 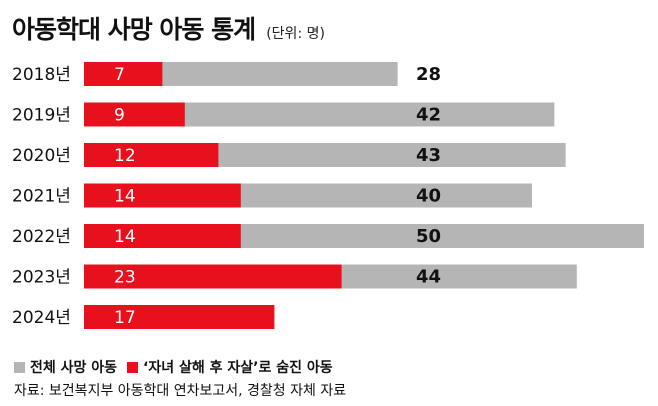 I want to click on value-label-total: 40, so click(x=428, y=196).